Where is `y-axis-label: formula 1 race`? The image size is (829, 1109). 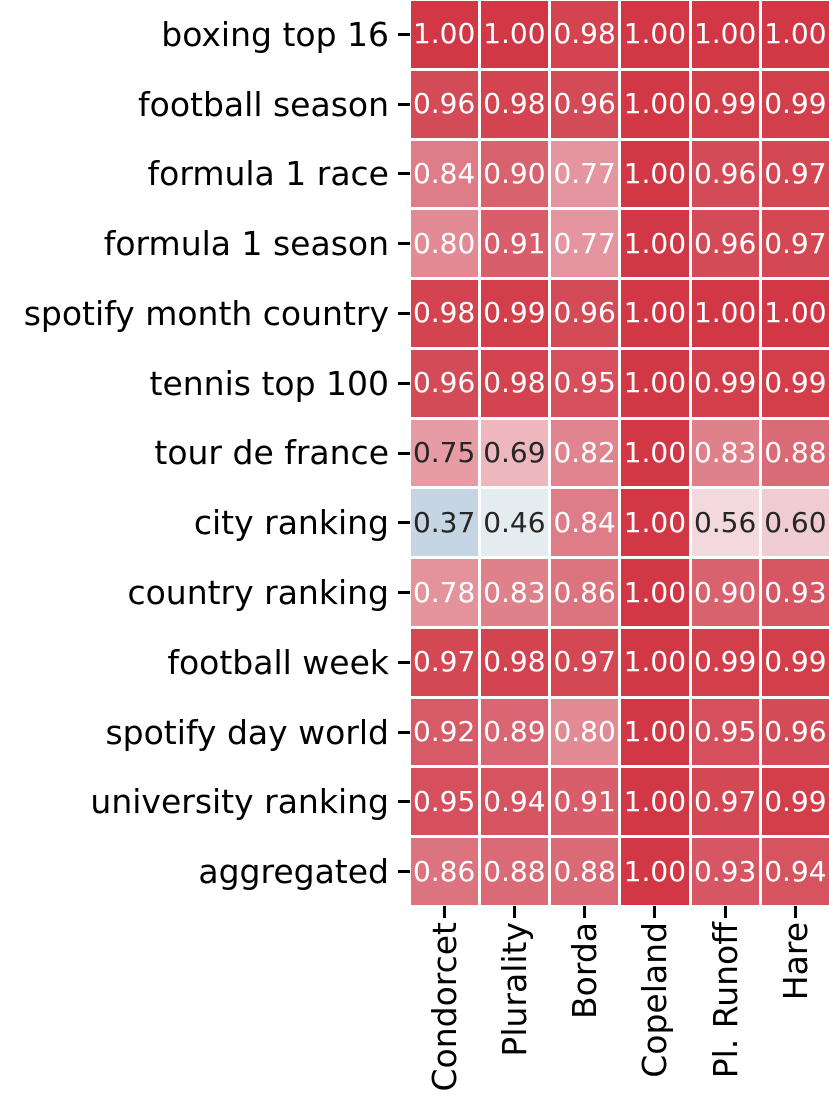
y-axis-label: formula 1 race is located at coordinates (268, 174).